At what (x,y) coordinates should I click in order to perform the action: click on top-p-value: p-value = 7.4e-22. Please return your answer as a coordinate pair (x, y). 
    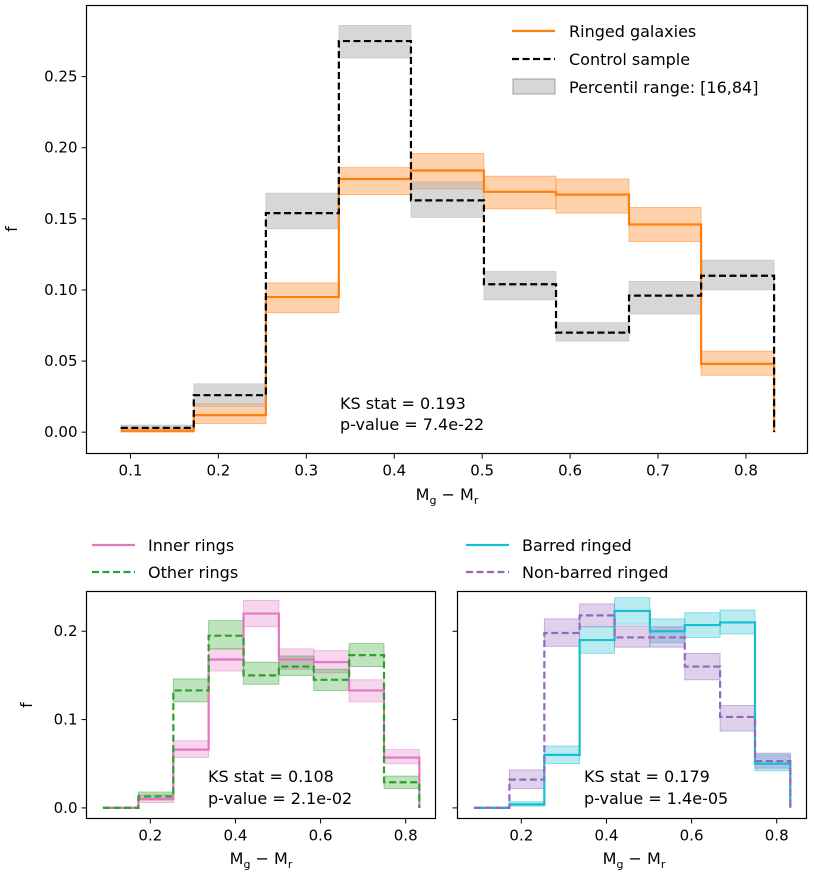
    Looking at the image, I should click on (412, 424).